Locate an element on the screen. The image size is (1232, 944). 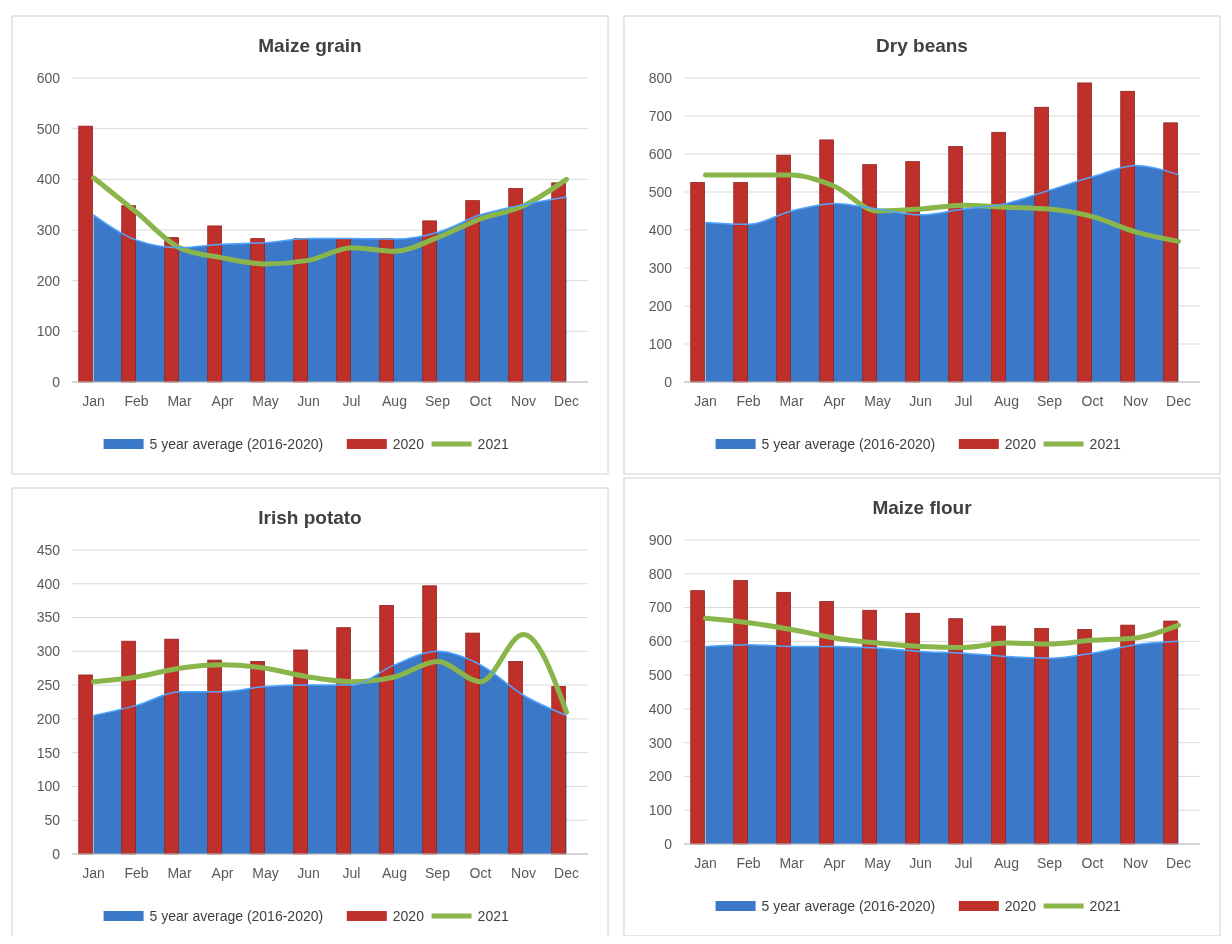
y-tick-label: 350 is located at coordinates (48, 617).